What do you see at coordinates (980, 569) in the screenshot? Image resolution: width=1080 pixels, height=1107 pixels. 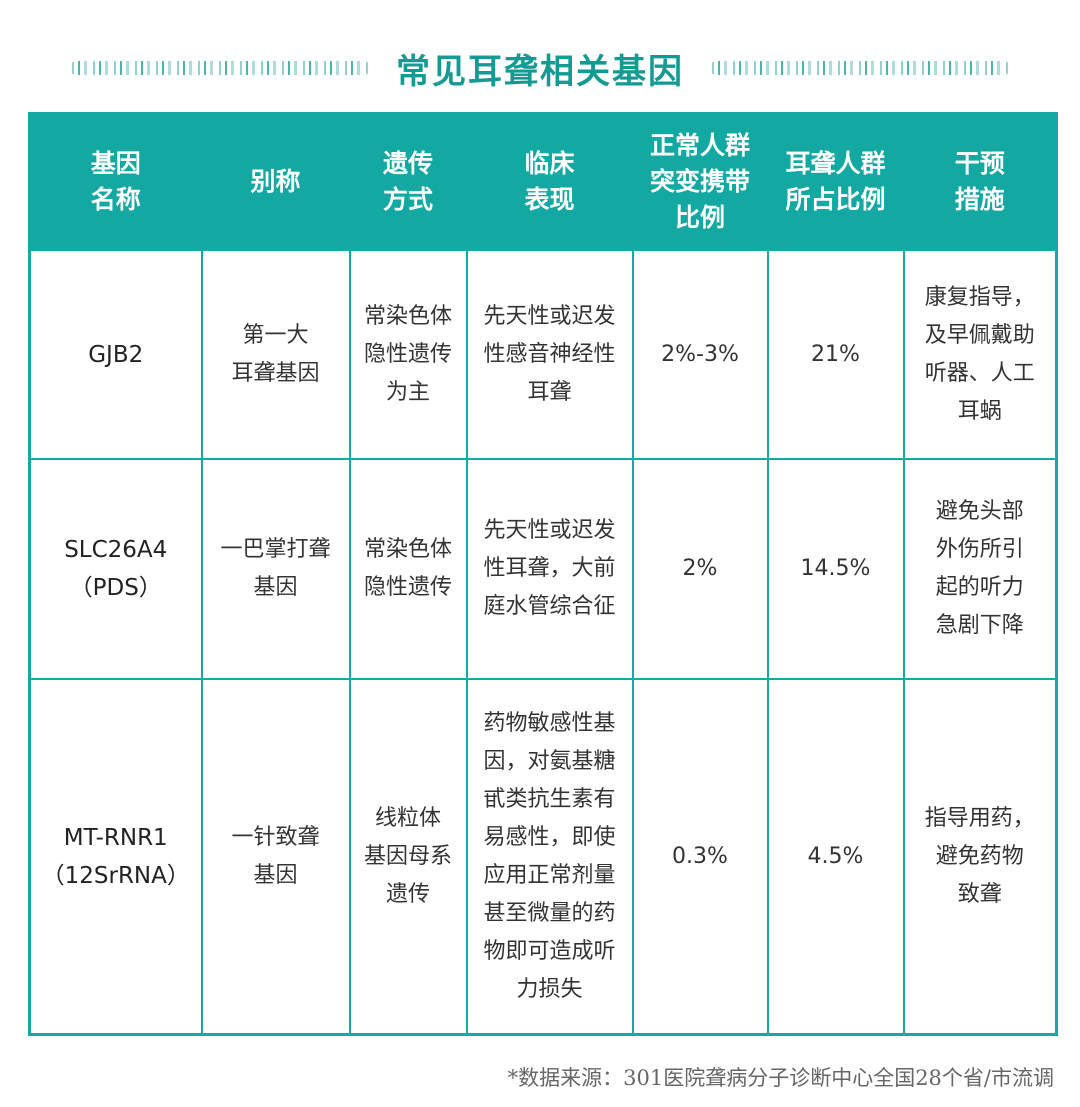 I see `cell-intervention: 避免头部 外伤所引 起的听力 急剧下降` at bounding box center [980, 569].